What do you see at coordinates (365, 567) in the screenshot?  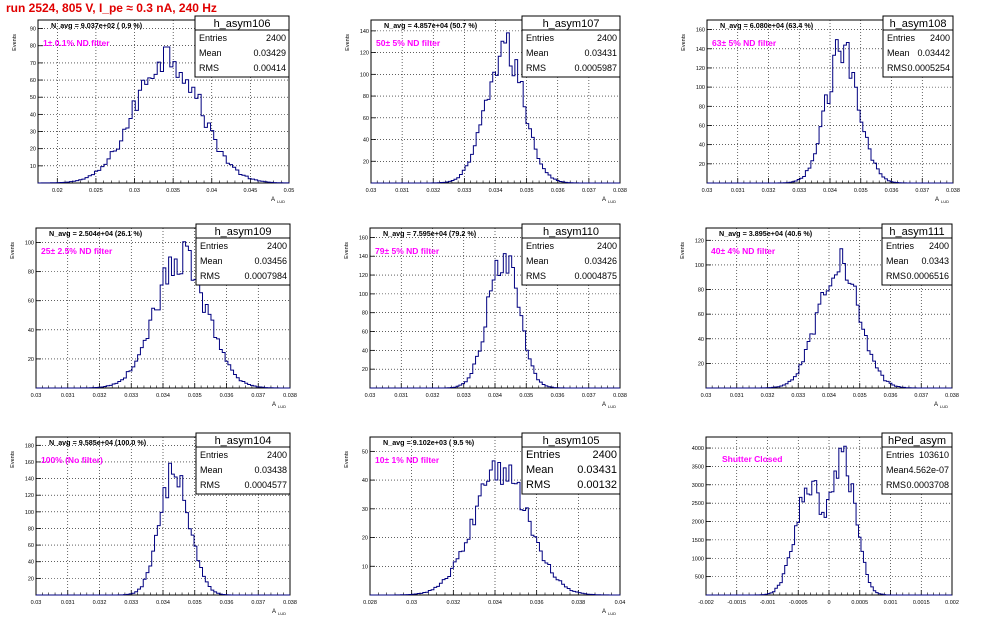 I see `y-tick-label: 10` at bounding box center [365, 567].